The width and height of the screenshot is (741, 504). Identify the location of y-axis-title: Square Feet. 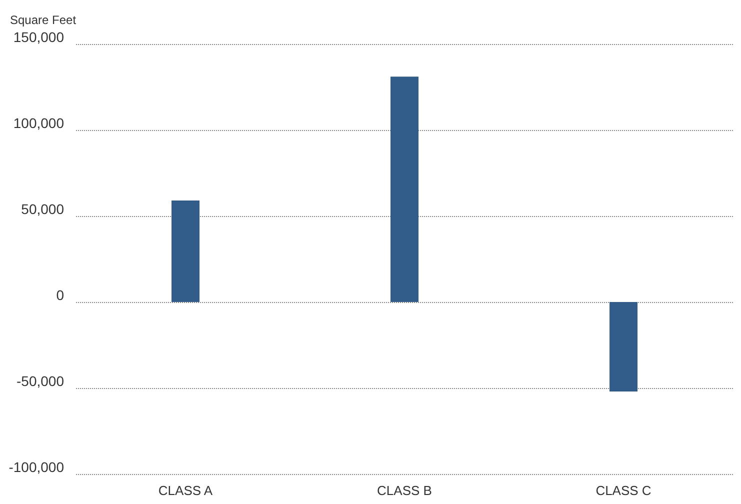
(43, 20).